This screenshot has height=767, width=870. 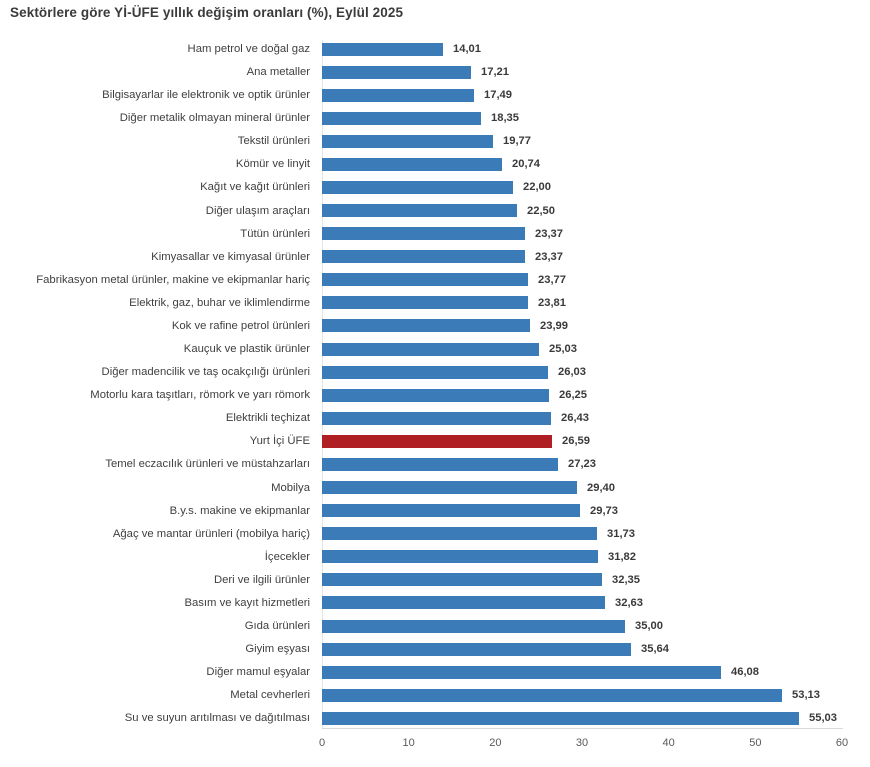 What do you see at coordinates (575, 418) in the screenshot?
I see `value-label: 26,43` at bounding box center [575, 418].